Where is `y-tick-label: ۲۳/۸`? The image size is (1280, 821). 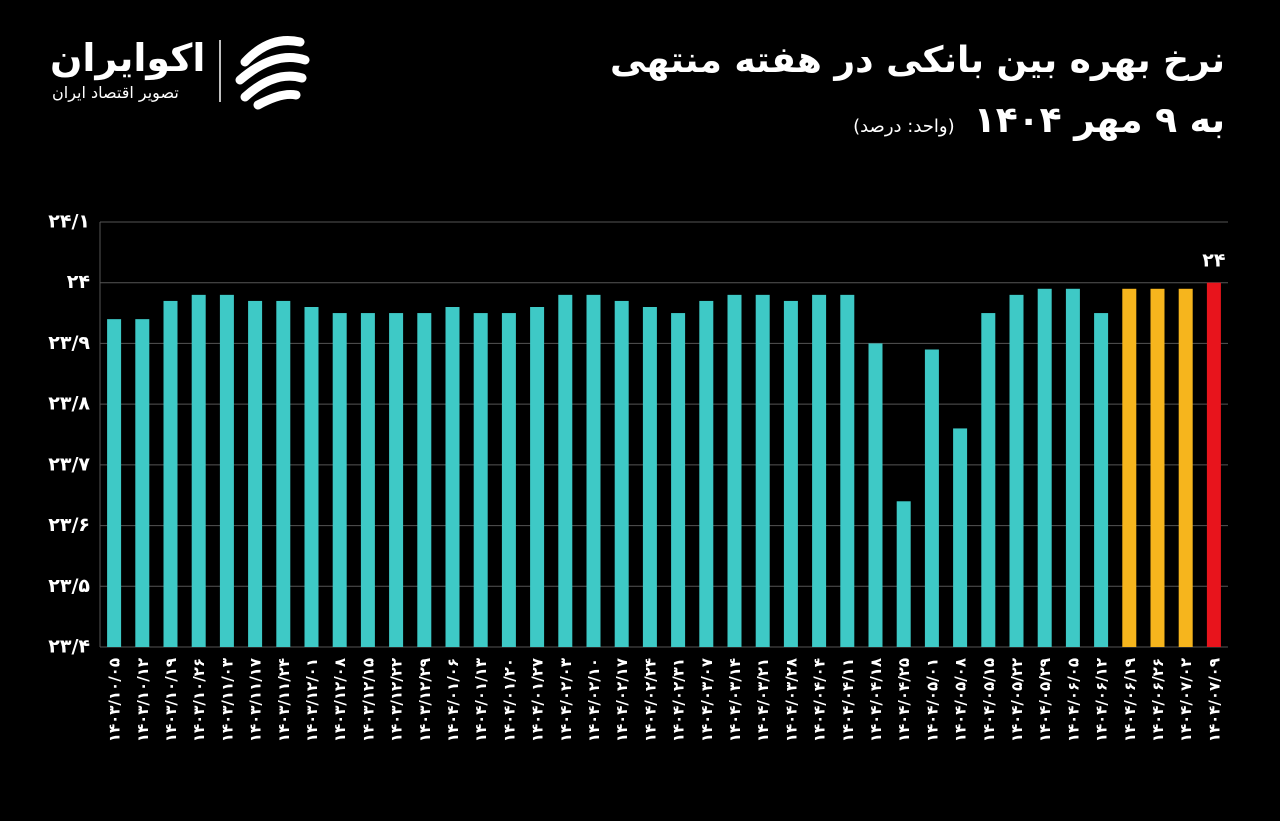 y-tick-label: ۲۳/۸ is located at coordinates (69, 404).